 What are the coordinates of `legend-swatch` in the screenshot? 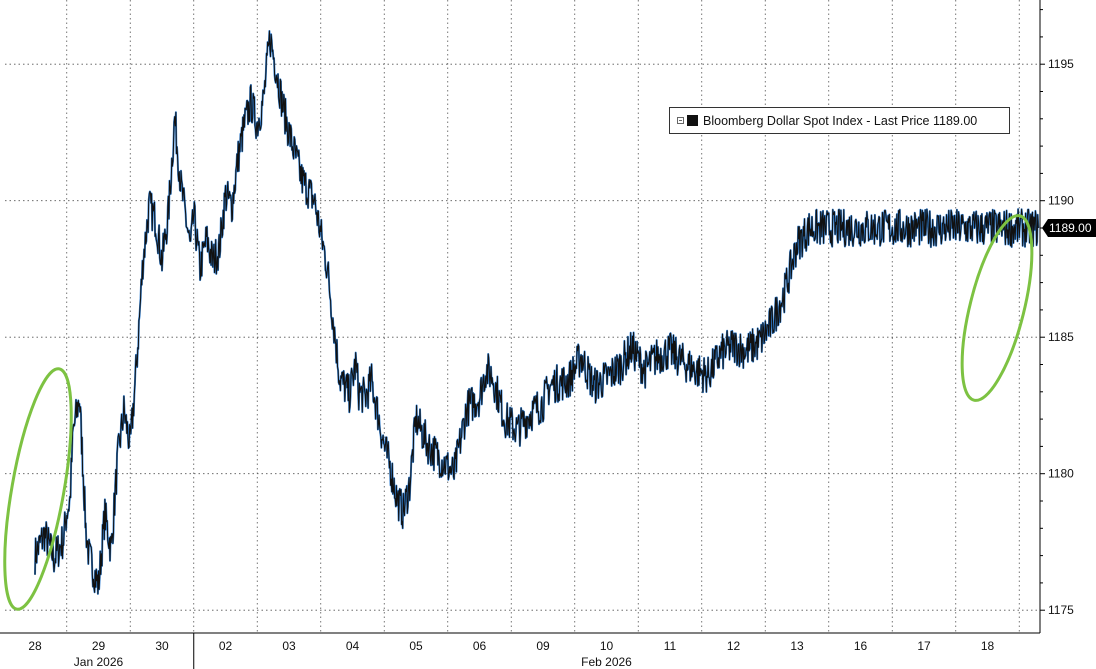 It's located at (692, 120).